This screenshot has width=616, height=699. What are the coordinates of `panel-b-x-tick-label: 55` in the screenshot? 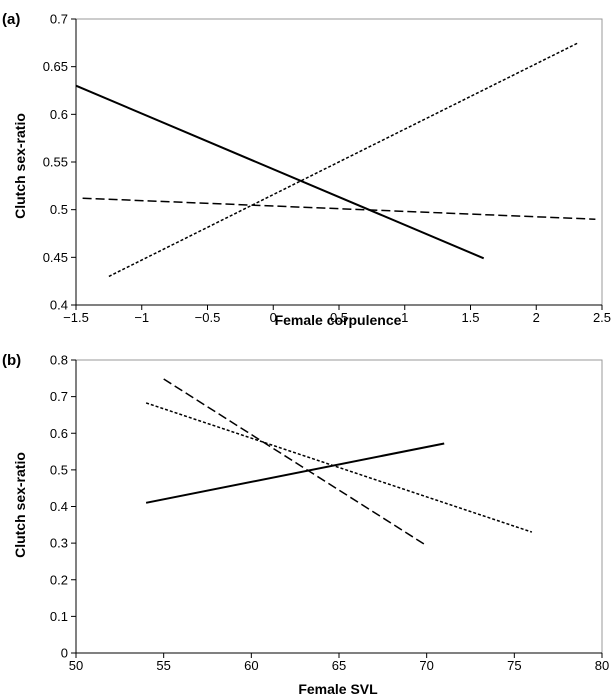 It's located at (163, 665).